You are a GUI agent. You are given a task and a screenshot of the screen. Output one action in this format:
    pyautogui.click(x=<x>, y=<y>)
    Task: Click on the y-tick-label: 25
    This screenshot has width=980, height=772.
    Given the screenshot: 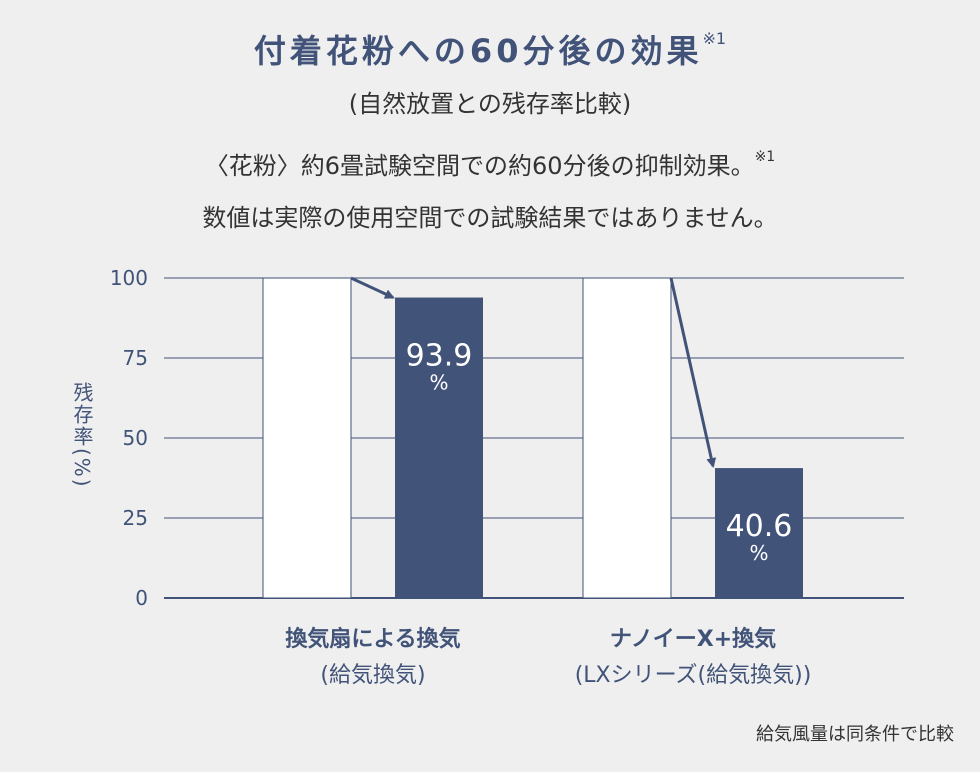 What is the action you would take?
    pyautogui.click(x=135, y=518)
    